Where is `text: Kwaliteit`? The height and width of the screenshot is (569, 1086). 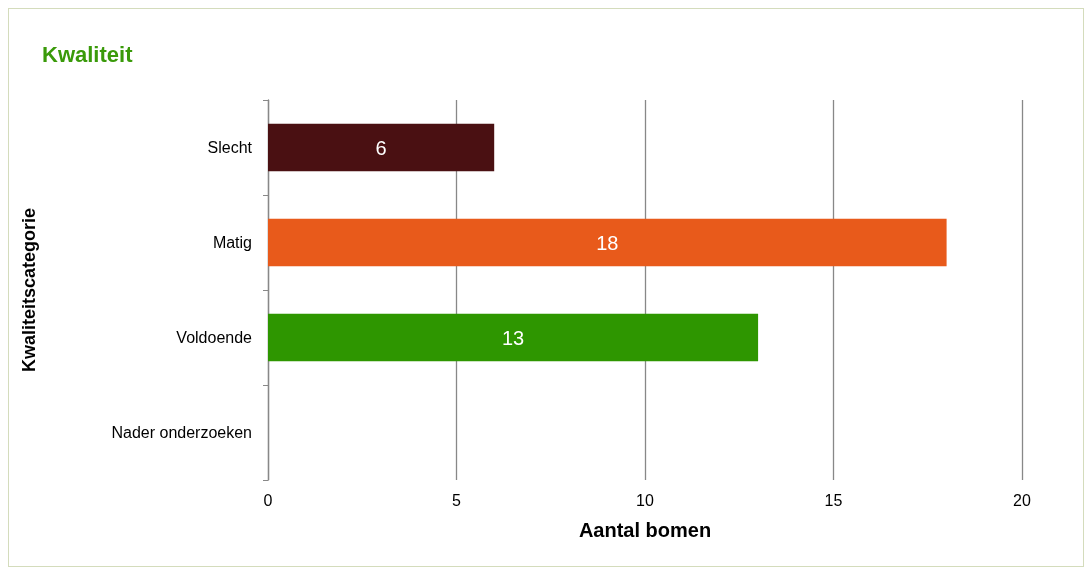 text: Kwaliteit is located at coordinates (88, 54).